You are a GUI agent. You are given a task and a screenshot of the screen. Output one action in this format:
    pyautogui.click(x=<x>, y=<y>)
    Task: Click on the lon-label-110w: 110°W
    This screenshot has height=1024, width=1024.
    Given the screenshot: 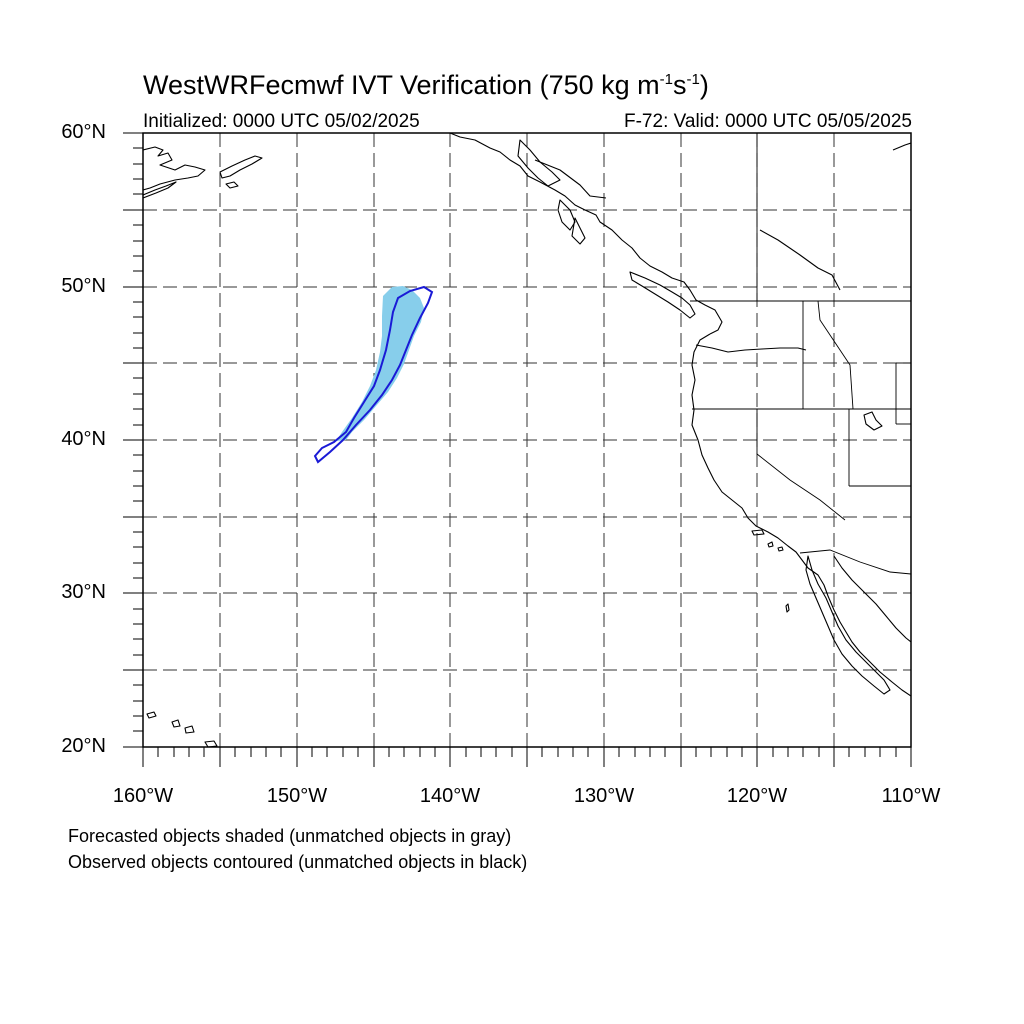 What is the action you would take?
    pyautogui.click(x=911, y=796)
    